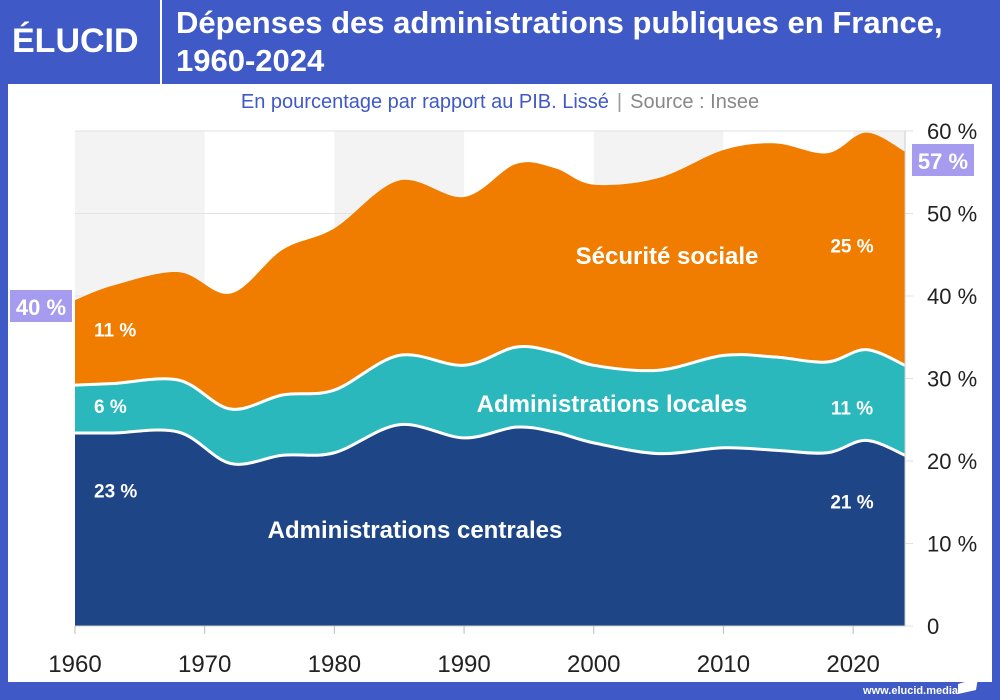  What do you see at coordinates (667, 256) in the screenshot?
I see `series-label: Sécurité sociale` at bounding box center [667, 256].